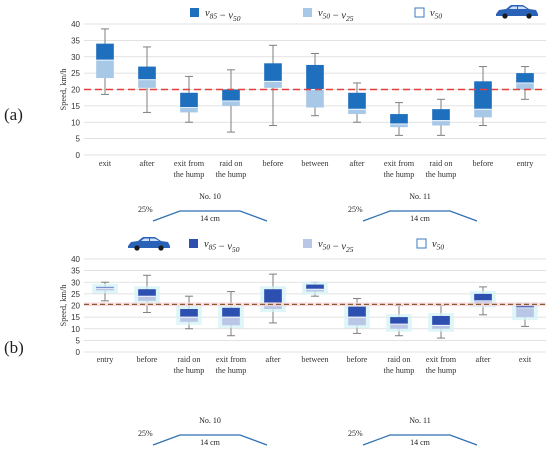 Image resolution: width=550 pixels, height=460 pixels. What do you see at coordinates (78, 352) in the screenshot?
I see `y-tick-label: 0` at bounding box center [78, 352].